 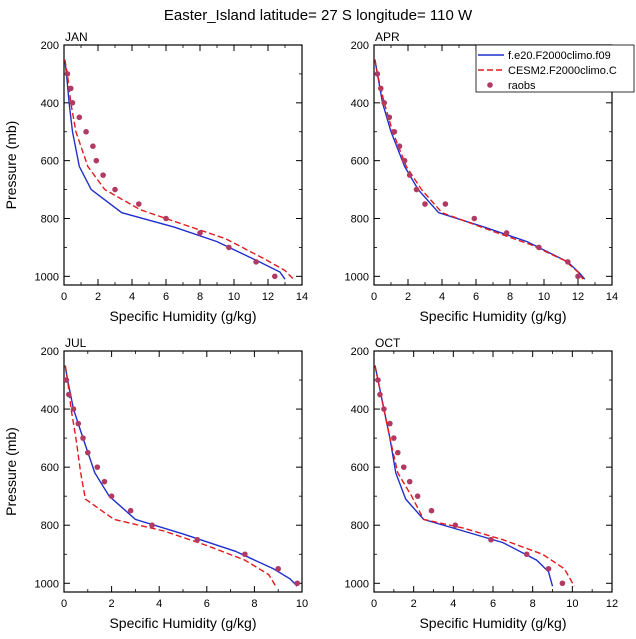 What do you see at coordinates (76, 37) in the screenshot?
I see `panel-label: JAN` at bounding box center [76, 37].